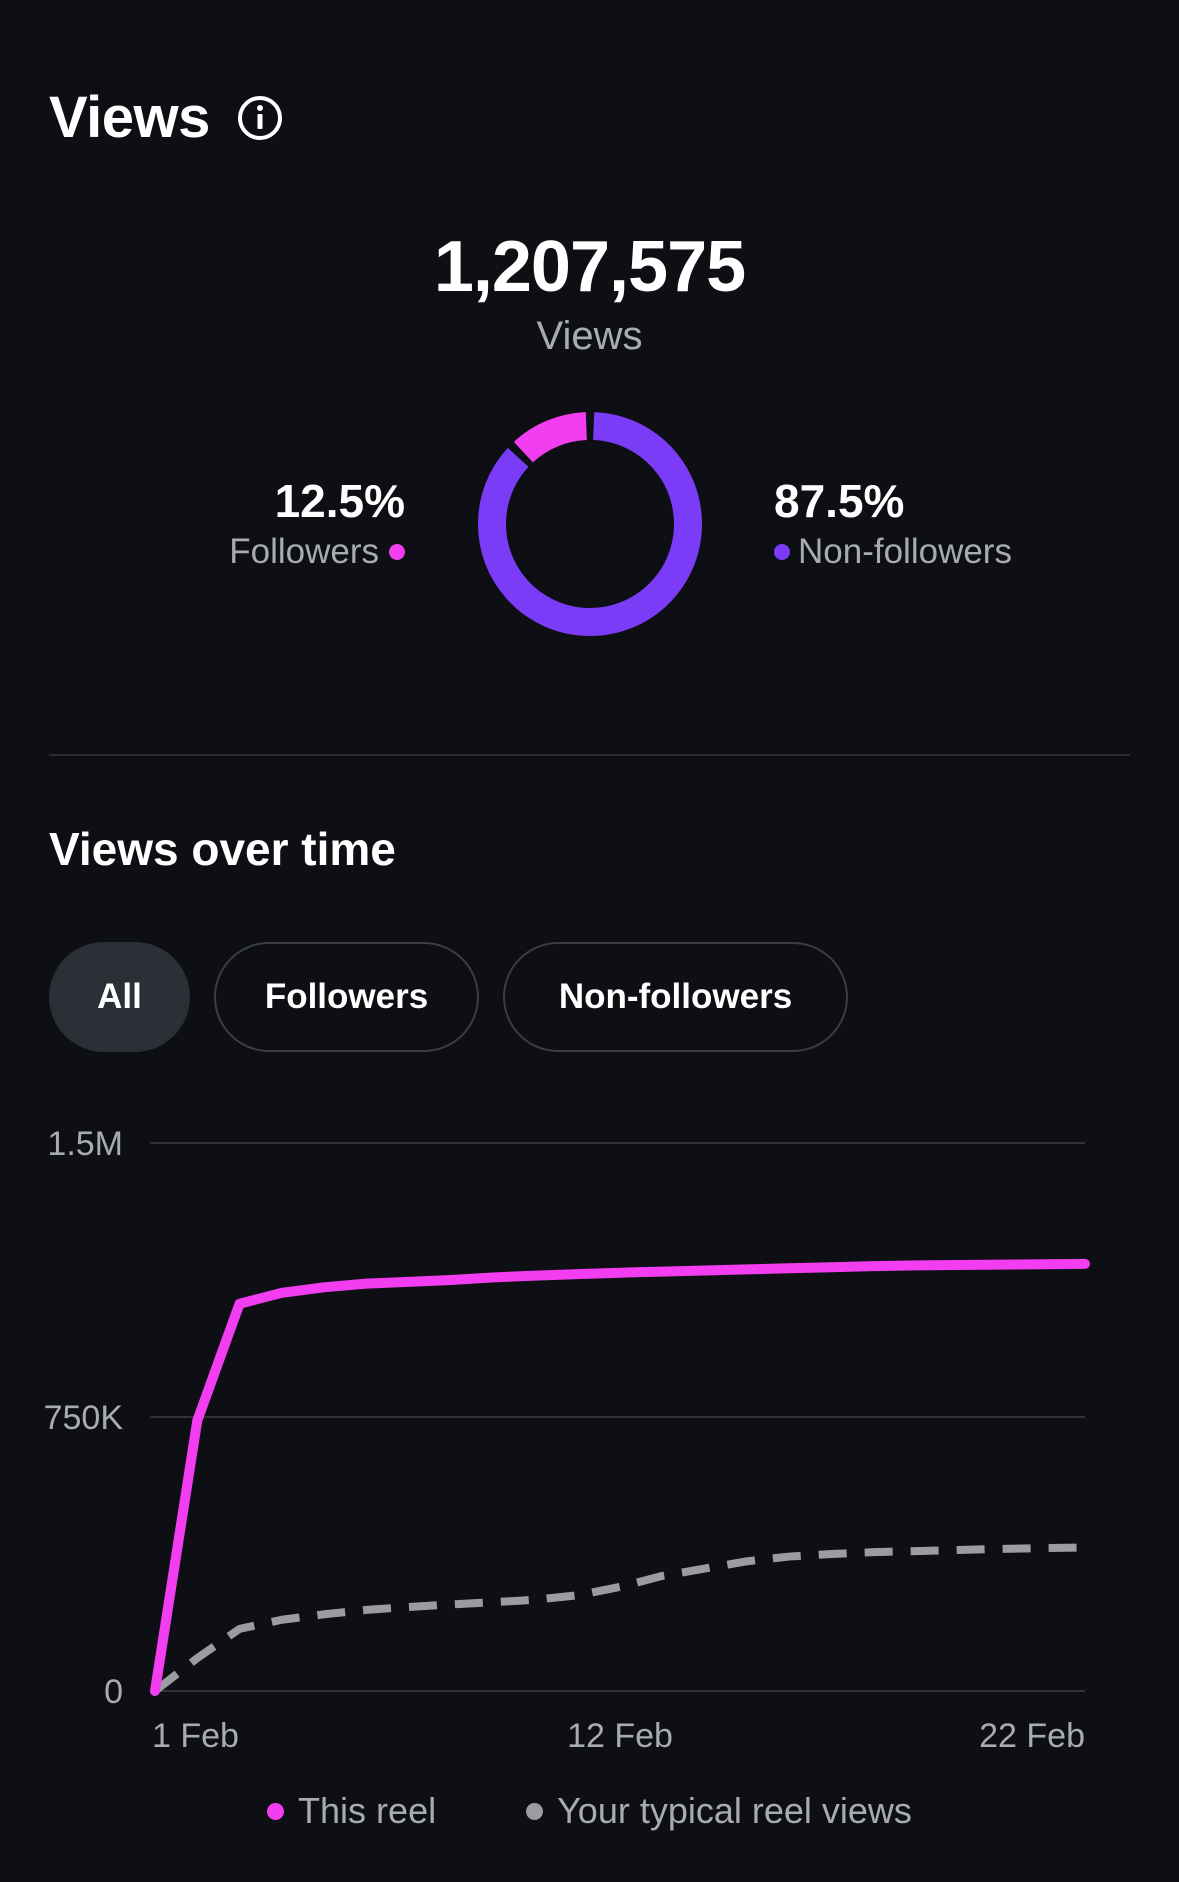 This screenshot has width=1179, height=1882. What do you see at coordinates (905, 551) in the screenshot?
I see `non-followers-label: Non-followers` at bounding box center [905, 551].